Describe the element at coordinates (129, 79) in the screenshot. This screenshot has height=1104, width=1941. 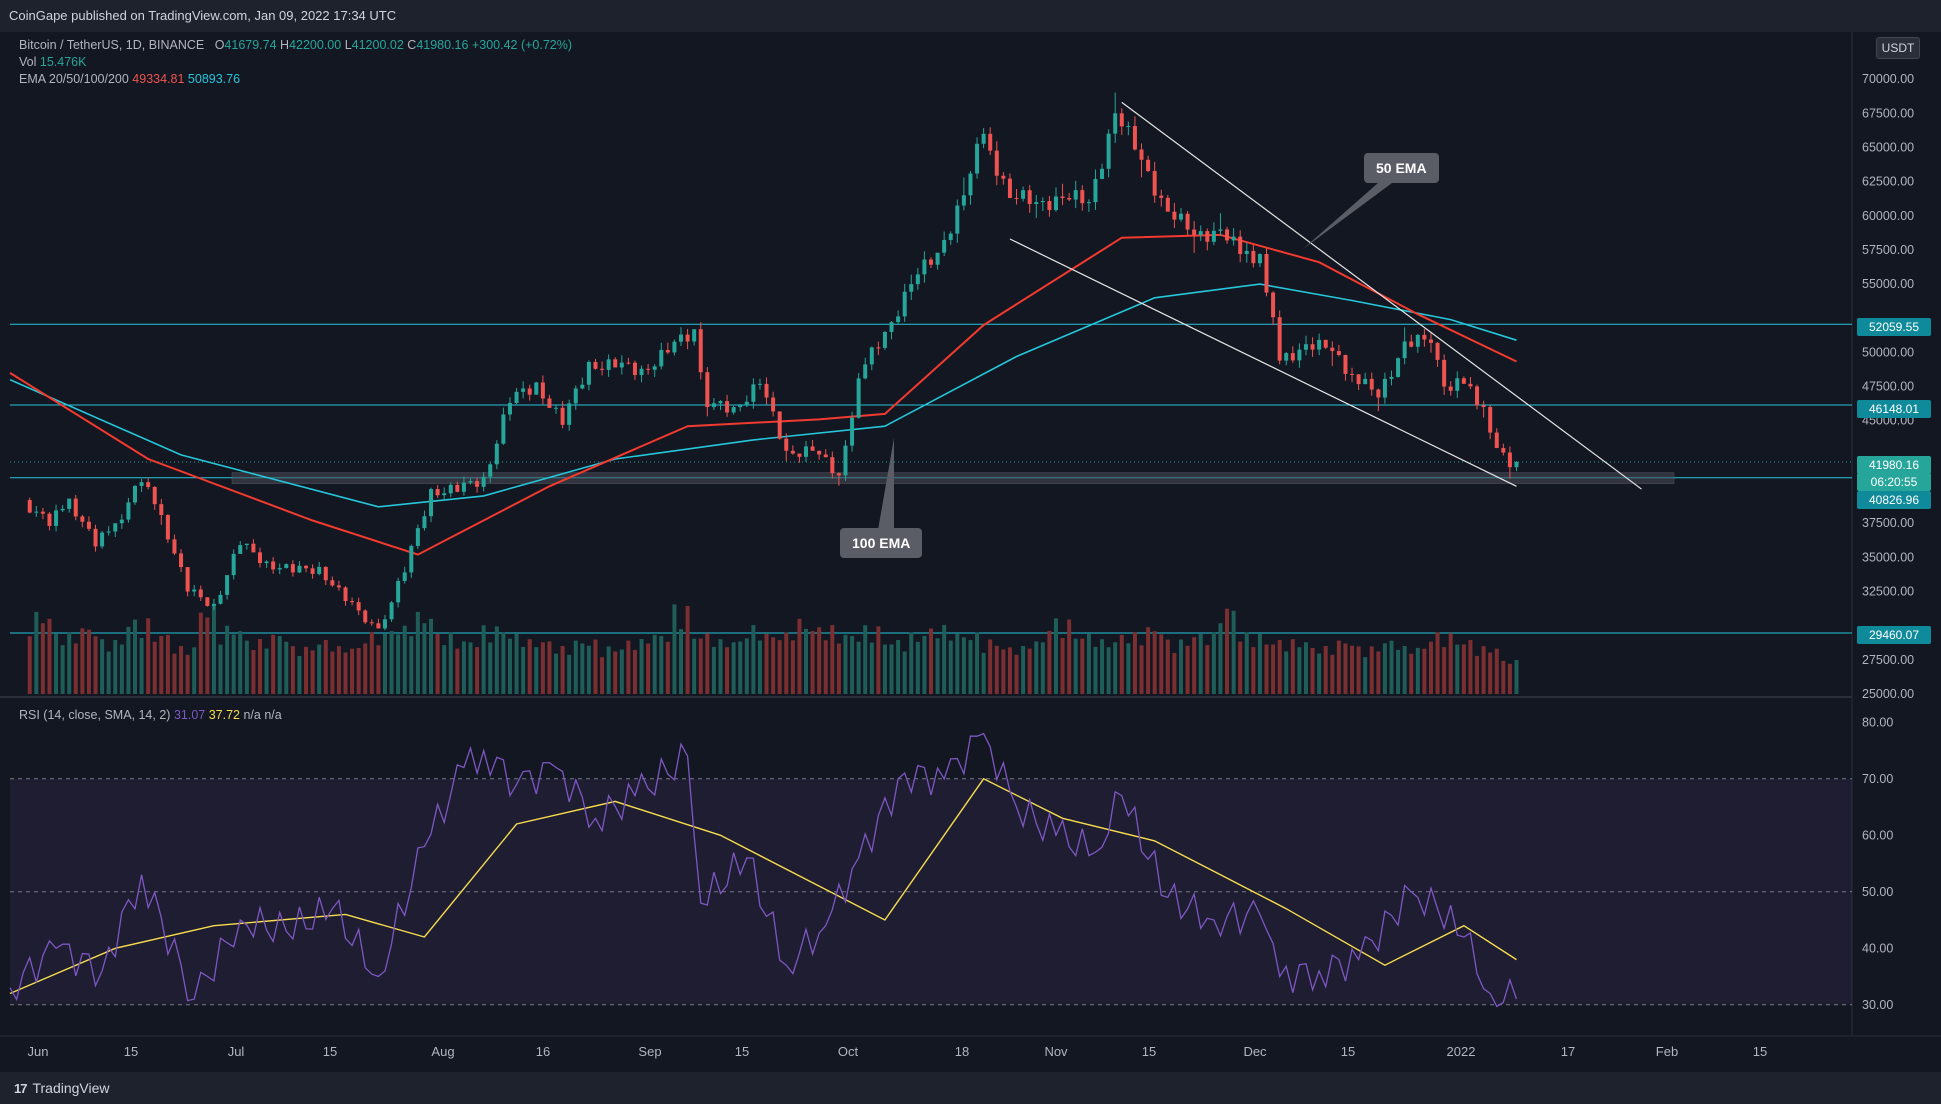
I see `ema-legend: EMA 20/50/100/200 49334.81 50893.76` at that location.